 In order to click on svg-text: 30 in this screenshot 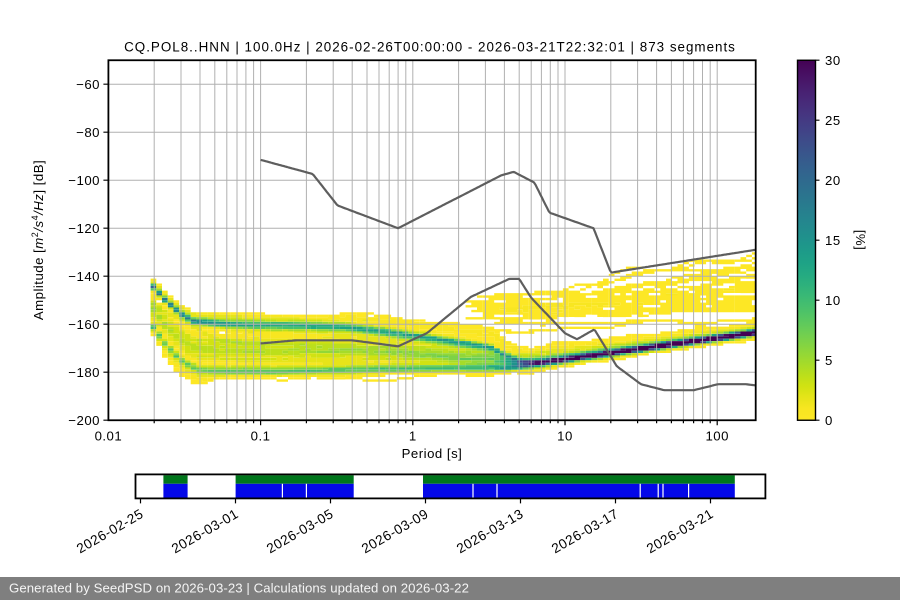, I will do `click(833, 60)`.